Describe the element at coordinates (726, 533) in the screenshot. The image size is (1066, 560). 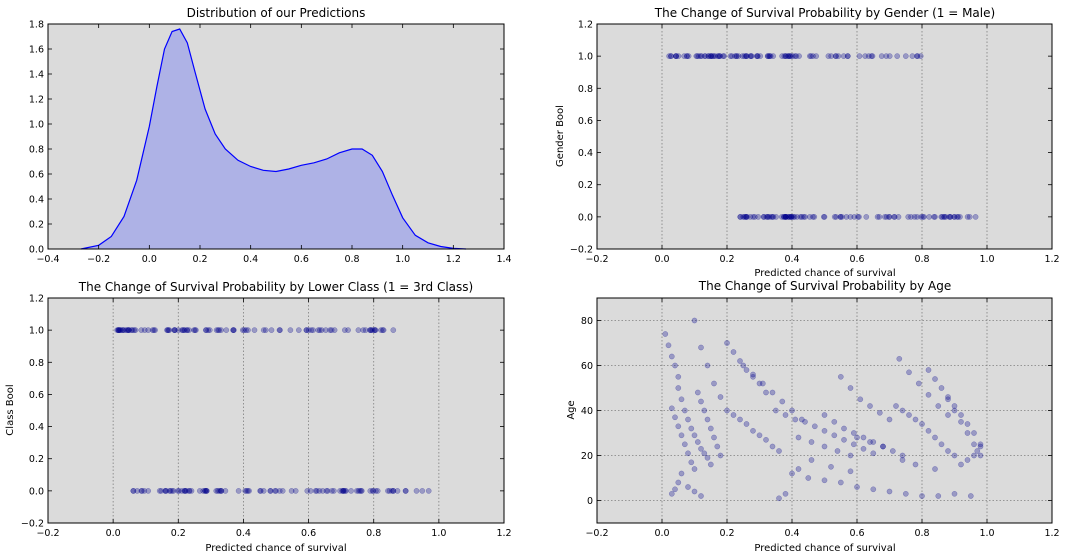
I see `x-tick-label: 0.2` at that location.